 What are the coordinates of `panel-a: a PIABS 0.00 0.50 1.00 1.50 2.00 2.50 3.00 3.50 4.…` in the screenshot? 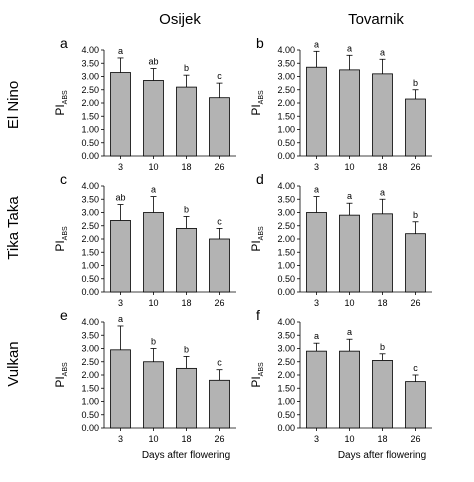 It's located at (144, 103).